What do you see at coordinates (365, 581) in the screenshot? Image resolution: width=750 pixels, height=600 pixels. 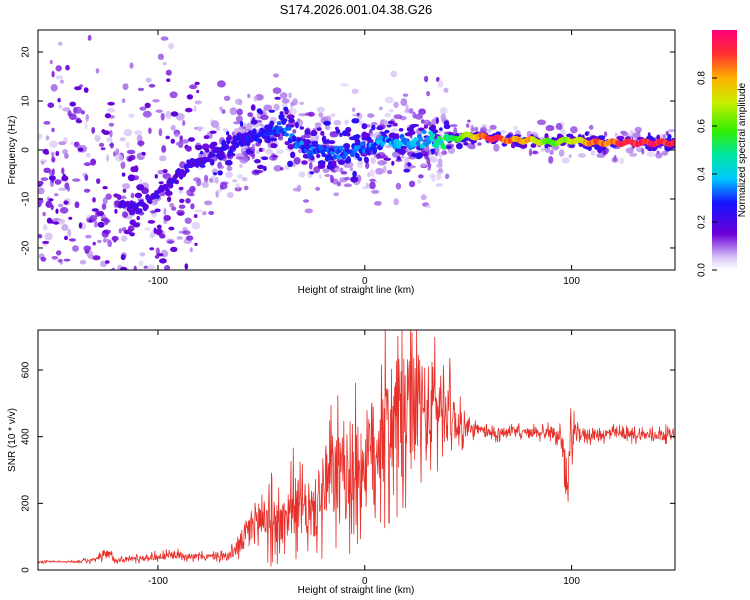 I see `snr-xtick-label: 0` at bounding box center [365, 581].